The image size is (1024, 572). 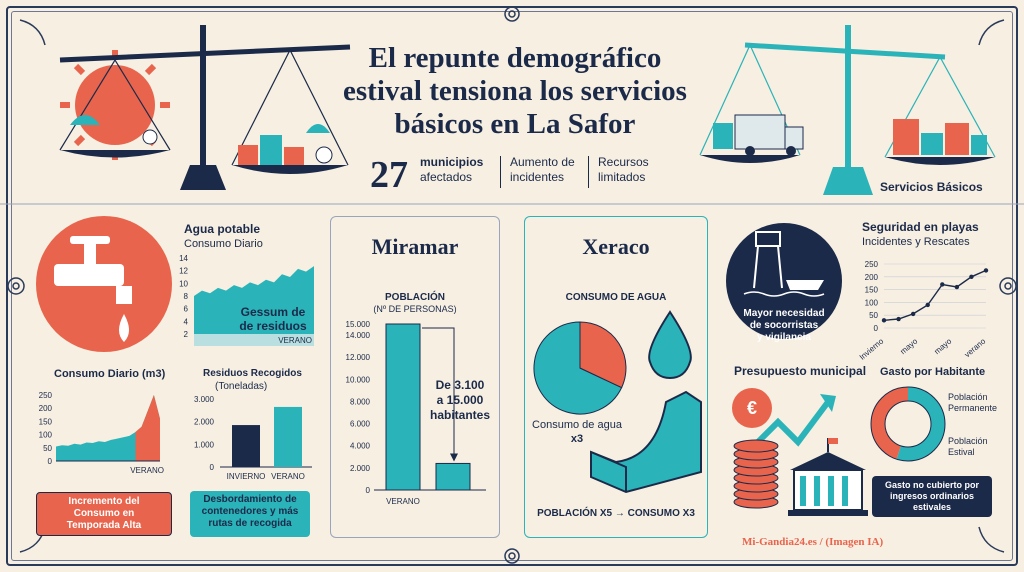 What do you see at coordinates (147, 428) in the screenshot?
I see `consumo-peak-area` at bounding box center [147, 428].